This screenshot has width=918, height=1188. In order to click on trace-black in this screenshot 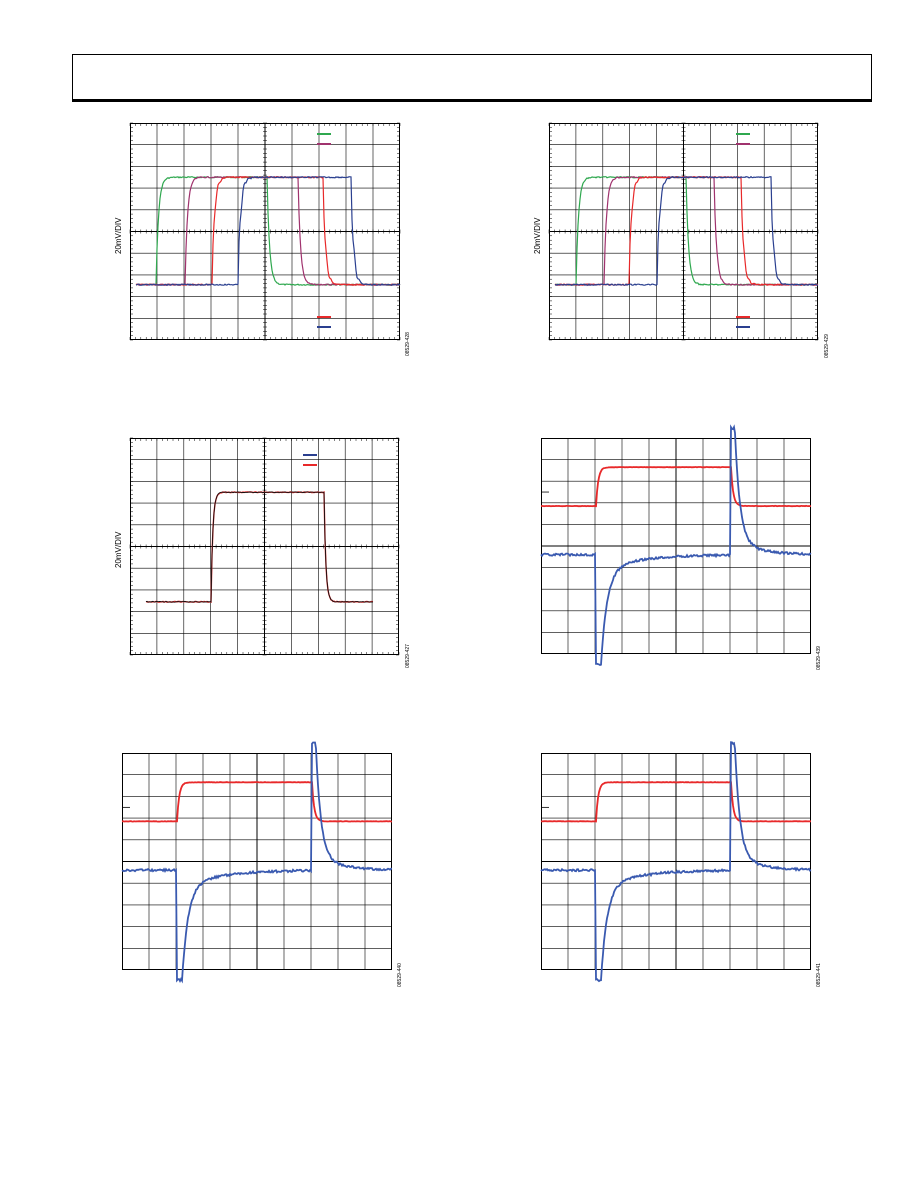, I will do `click(259, 547)`.